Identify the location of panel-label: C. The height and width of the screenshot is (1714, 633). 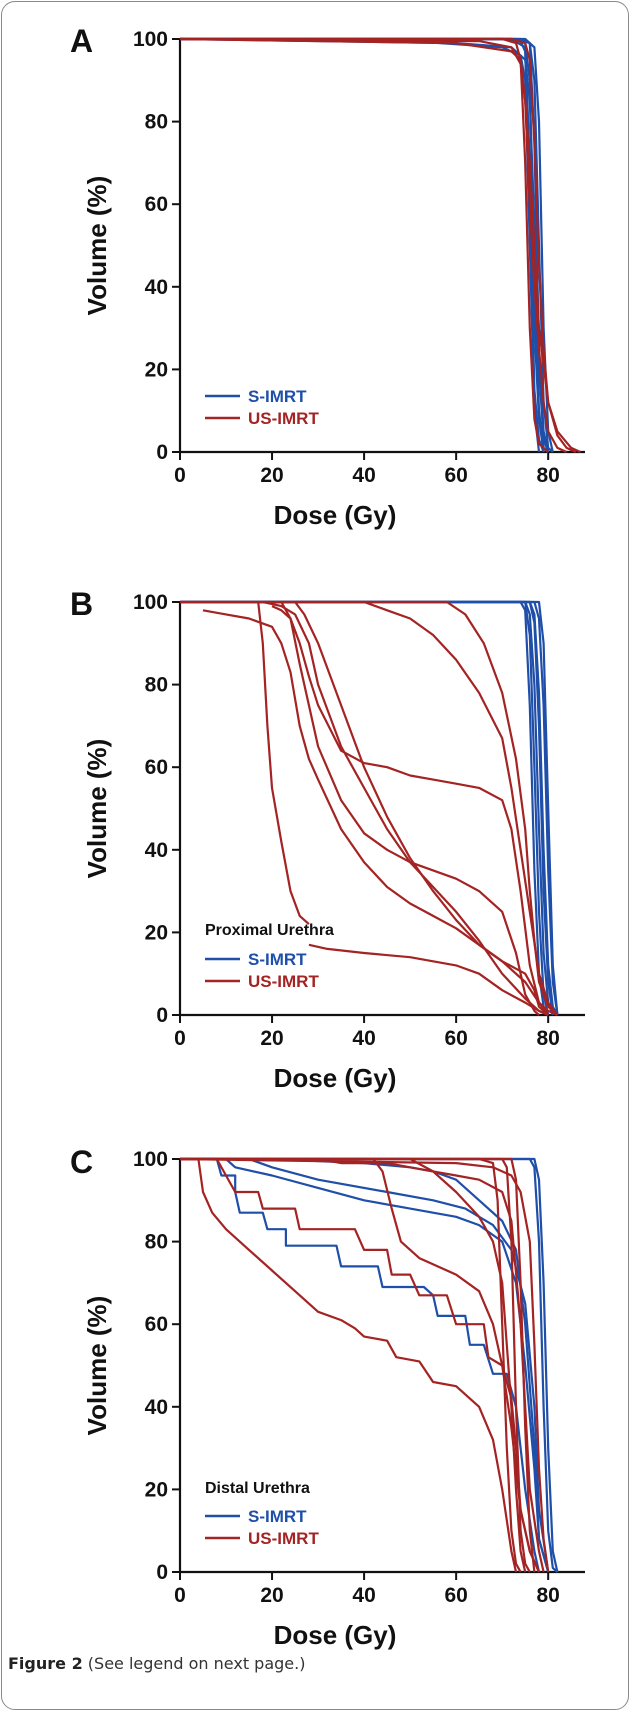
(81, 1162).